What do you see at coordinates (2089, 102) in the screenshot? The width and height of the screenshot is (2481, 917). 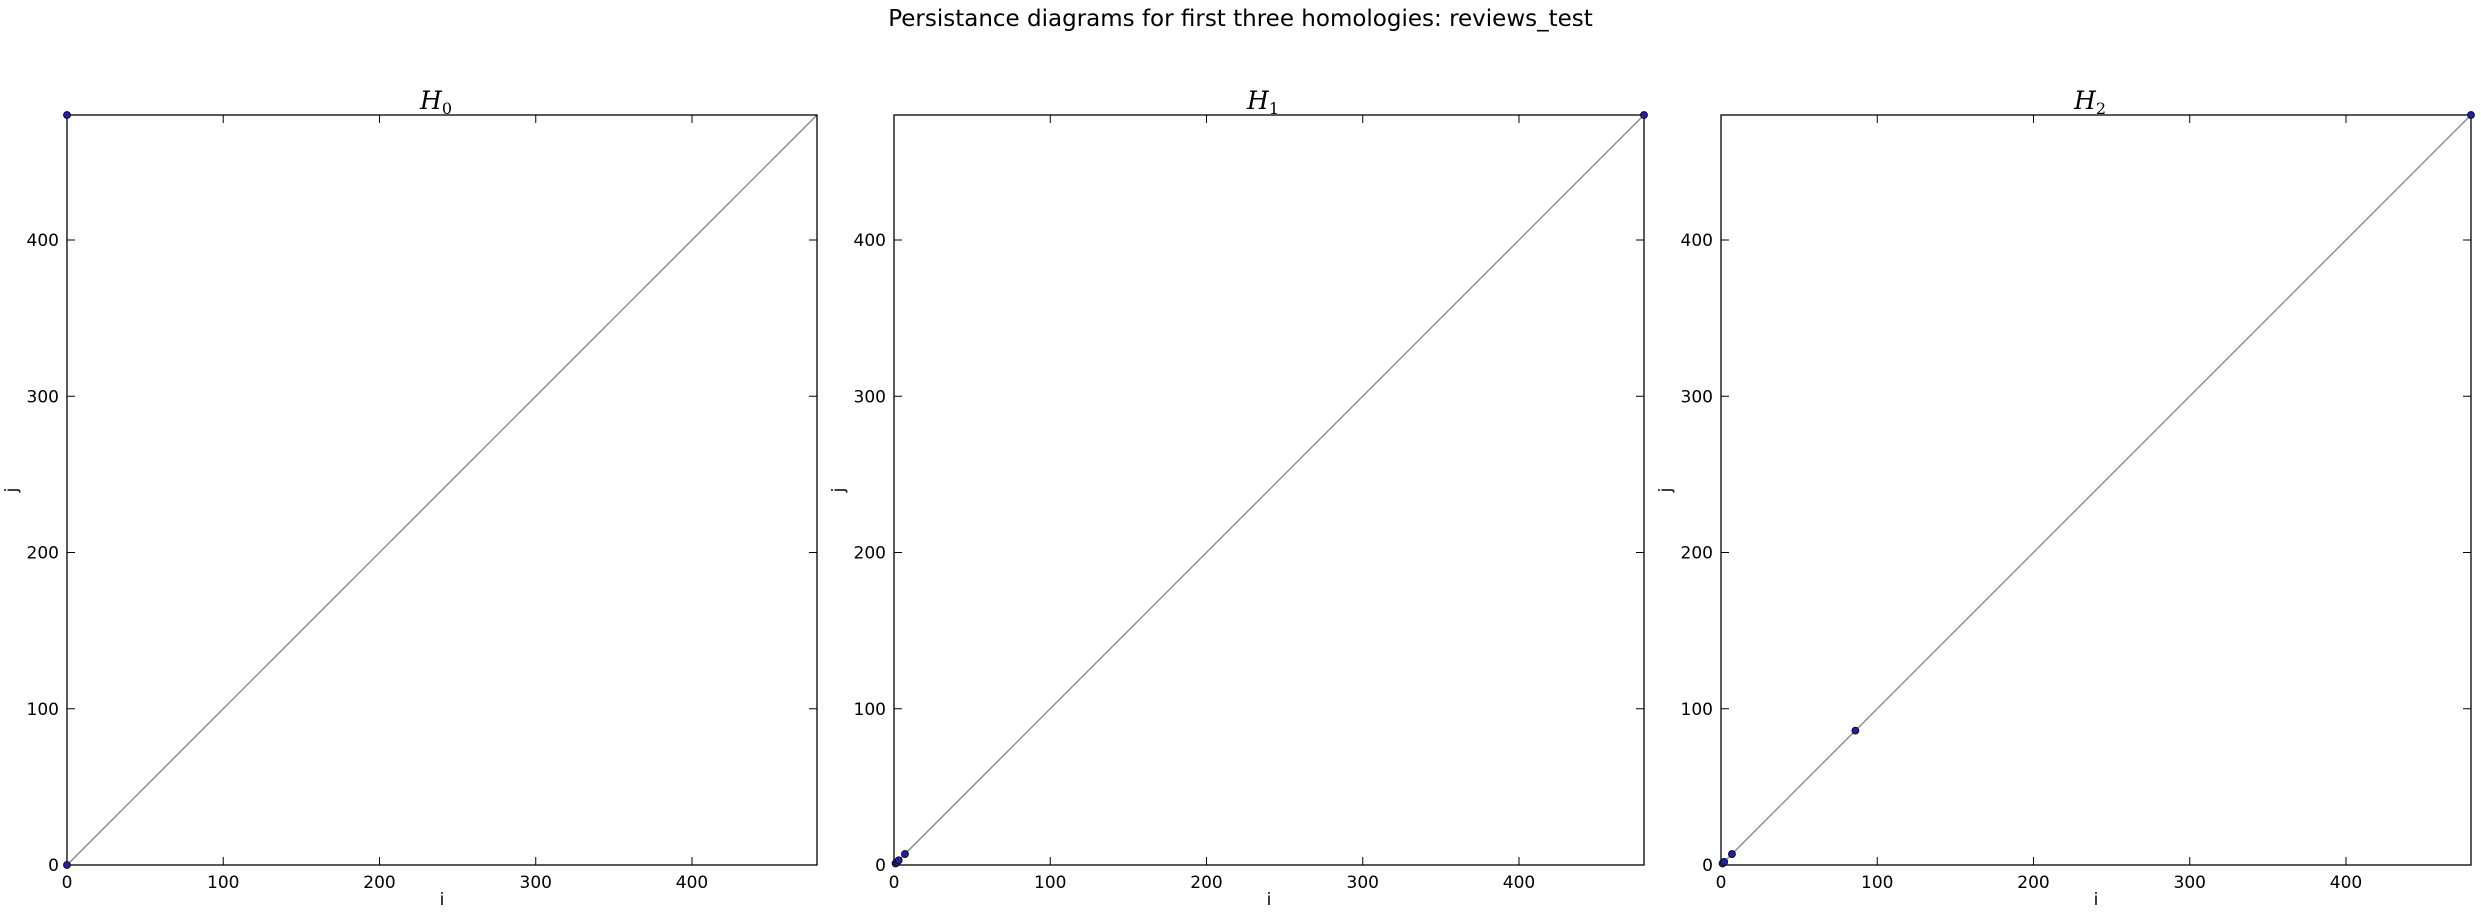 I see `panel-title: H2` at bounding box center [2089, 102].